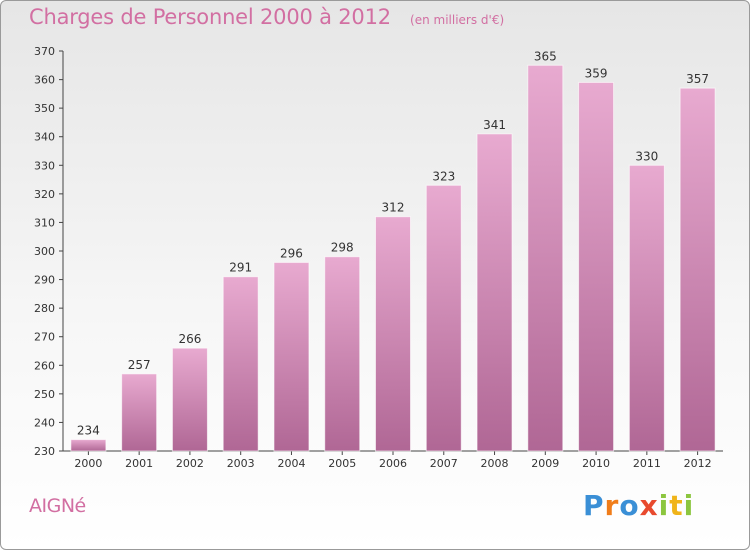 The width and height of the screenshot is (750, 550). I want to click on data-label-2004: 296, so click(291, 253).